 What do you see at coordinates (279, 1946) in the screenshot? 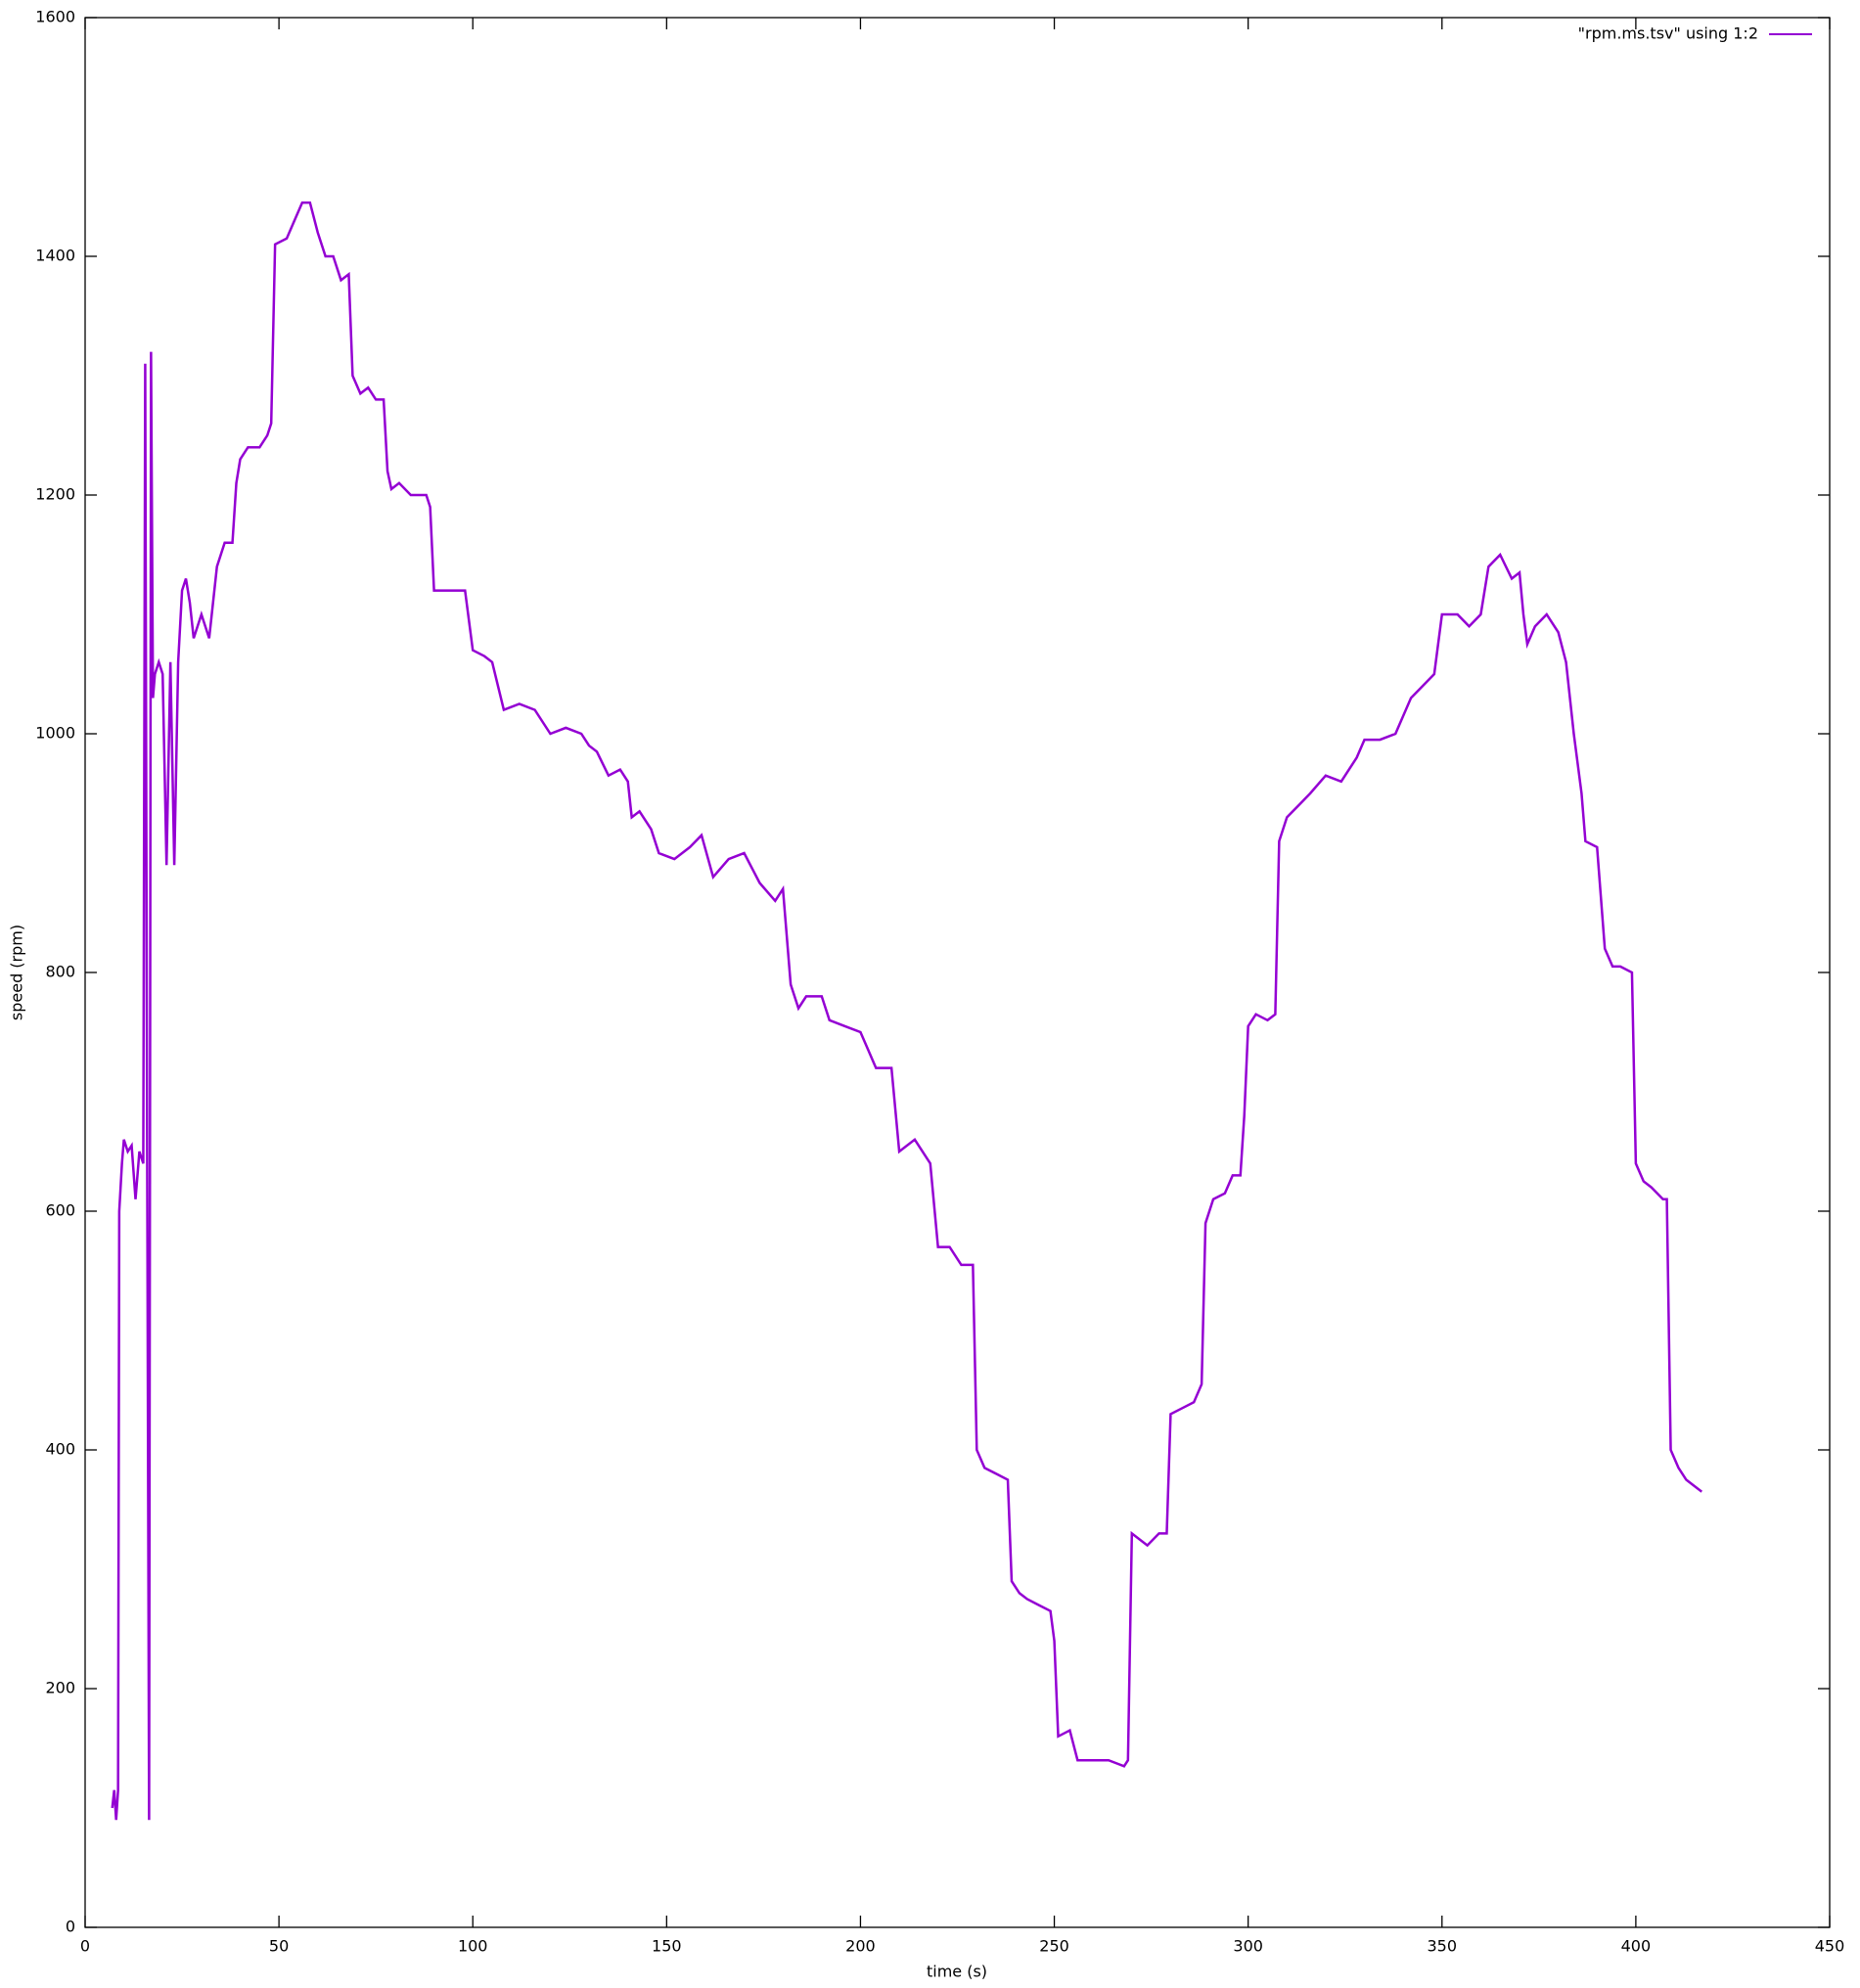
I see `x-tick-label: 50` at bounding box center [279, 1946].